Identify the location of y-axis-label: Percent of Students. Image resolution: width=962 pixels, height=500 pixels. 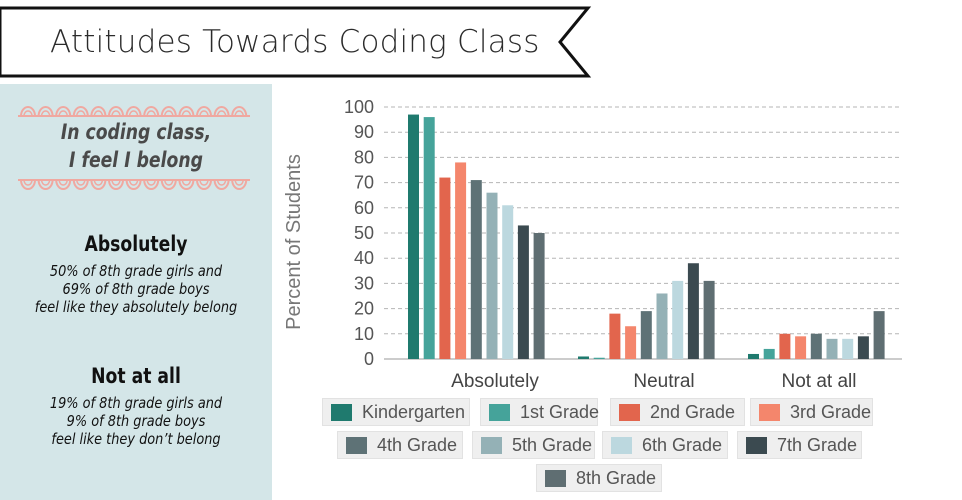
(294, 242).